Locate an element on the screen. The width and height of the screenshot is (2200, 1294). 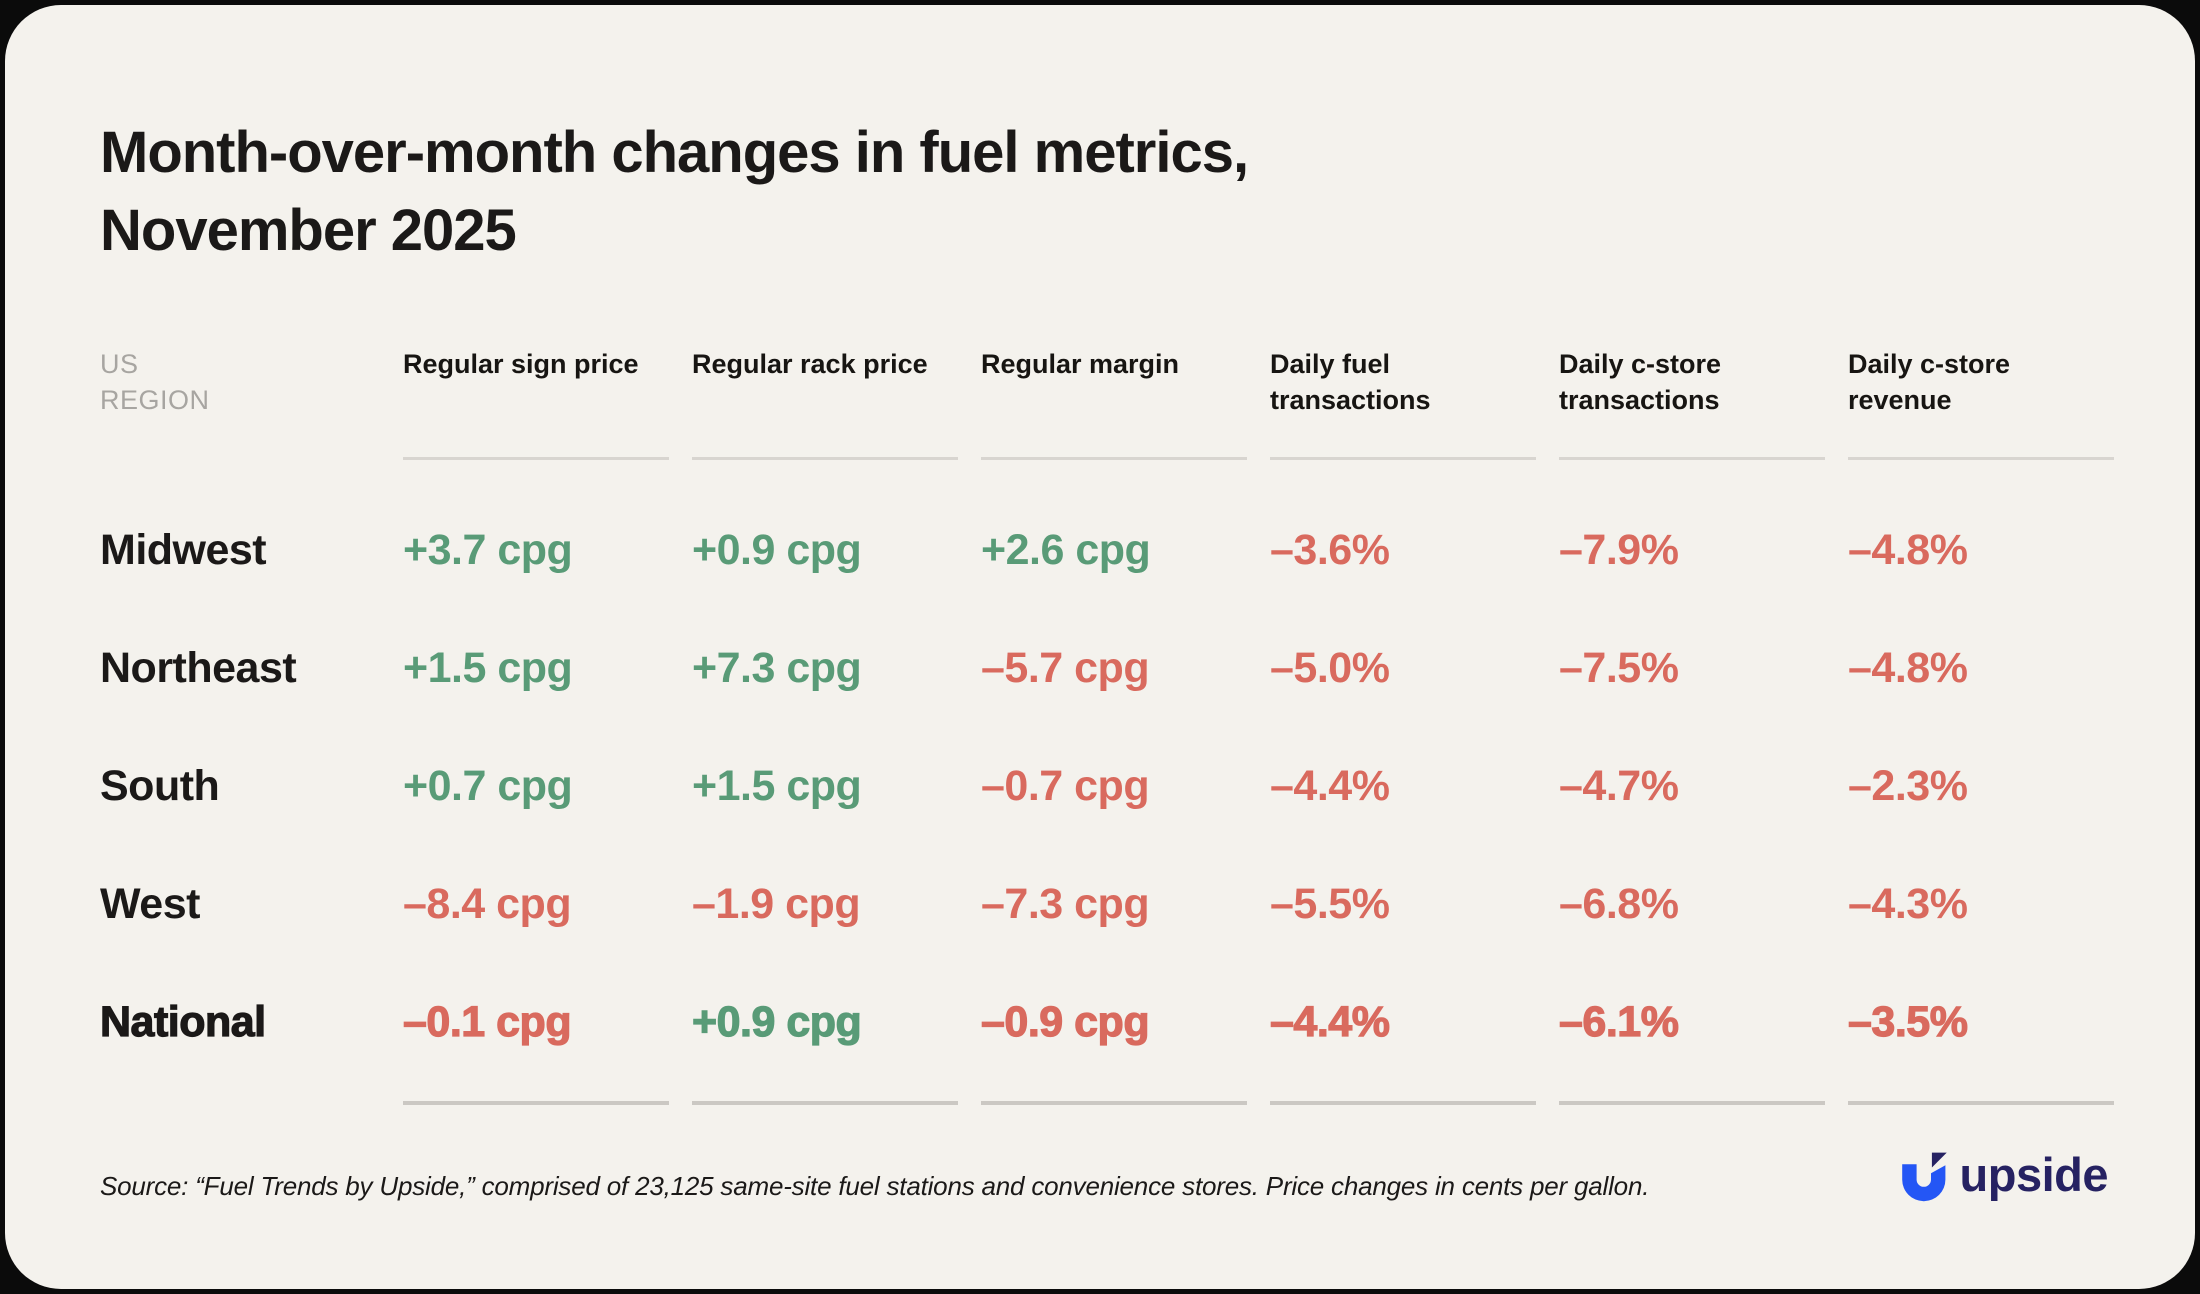
metric-value: –4.3% is located at coordinates (1908, 903).